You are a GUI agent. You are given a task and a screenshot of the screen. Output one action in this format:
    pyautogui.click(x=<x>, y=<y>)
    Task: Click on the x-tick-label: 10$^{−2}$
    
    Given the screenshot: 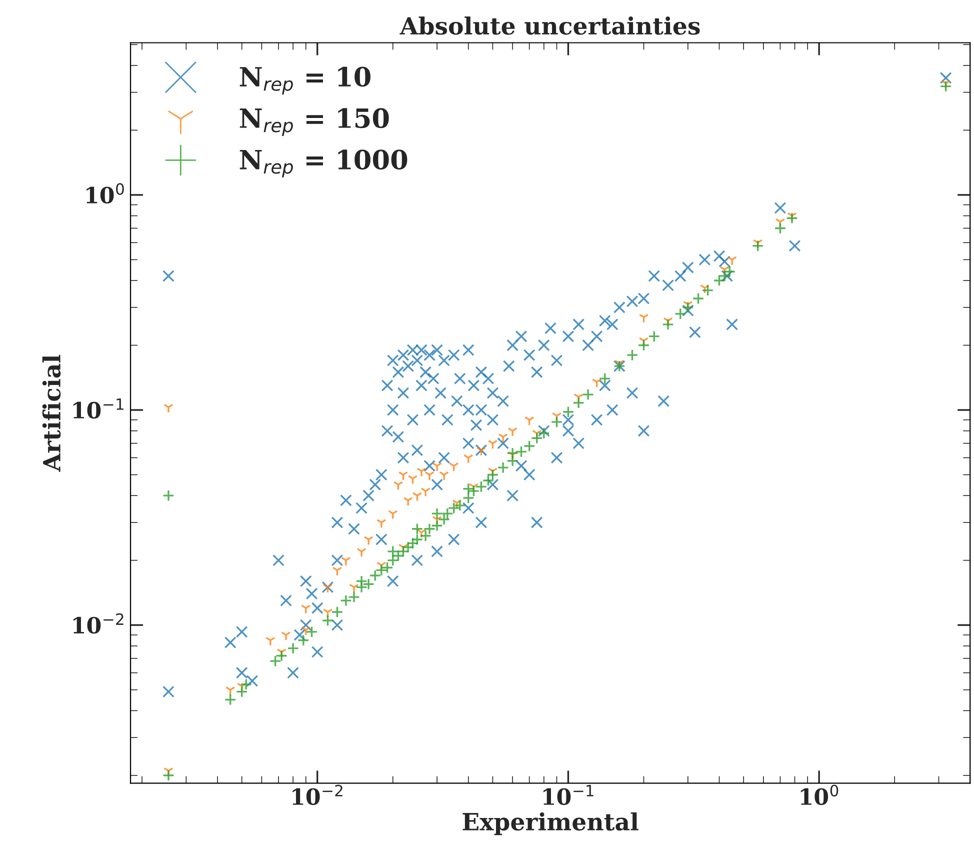 What is the action you would take?
    pyautogui.click(x=317, y=795)
    